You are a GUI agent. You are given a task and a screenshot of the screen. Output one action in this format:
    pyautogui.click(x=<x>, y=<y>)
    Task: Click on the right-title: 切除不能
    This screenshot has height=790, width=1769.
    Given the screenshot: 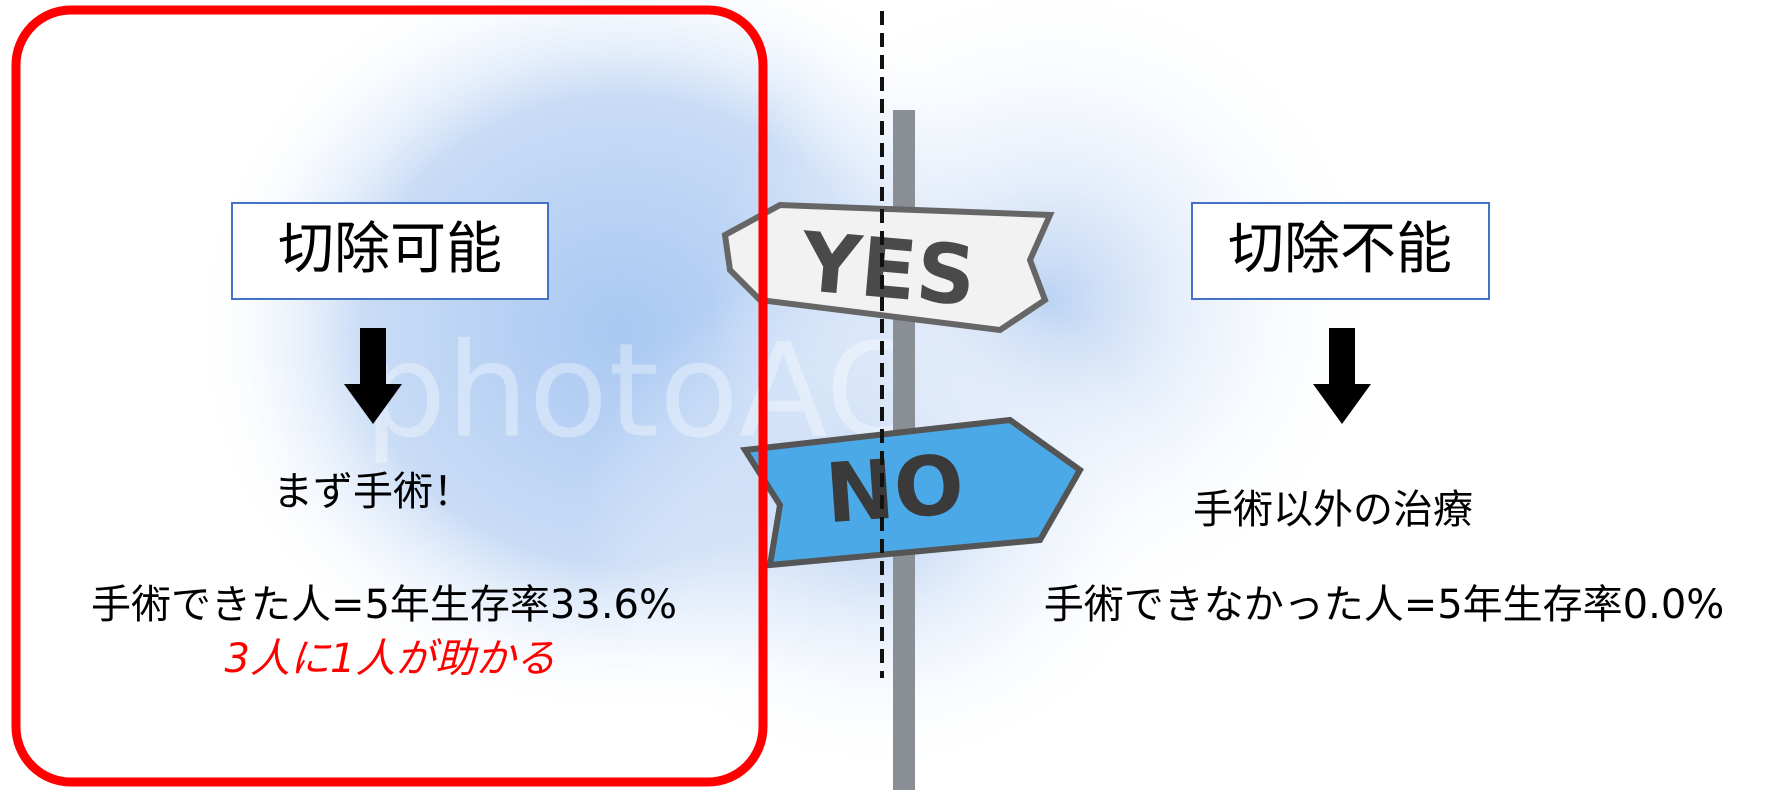 What is the action you would take?
    pyautogui.click(x=1340, y=249)
    